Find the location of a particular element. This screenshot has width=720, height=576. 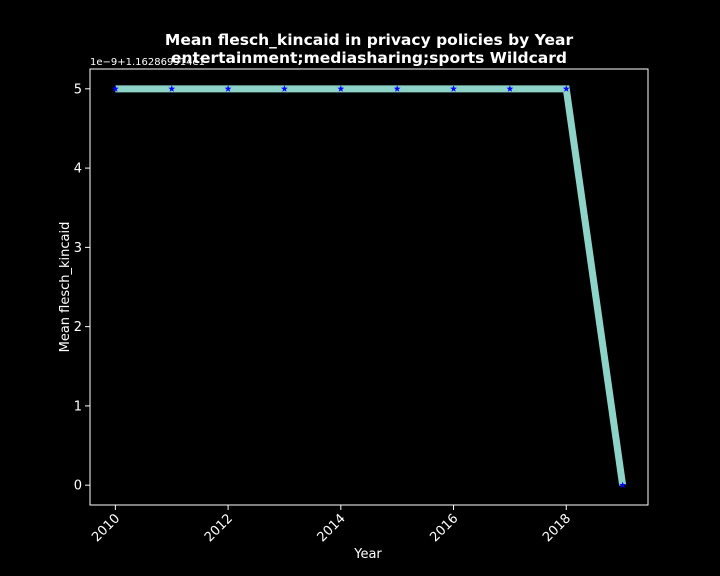

y-tick-label: 4 is located at coordinates (78, 169).